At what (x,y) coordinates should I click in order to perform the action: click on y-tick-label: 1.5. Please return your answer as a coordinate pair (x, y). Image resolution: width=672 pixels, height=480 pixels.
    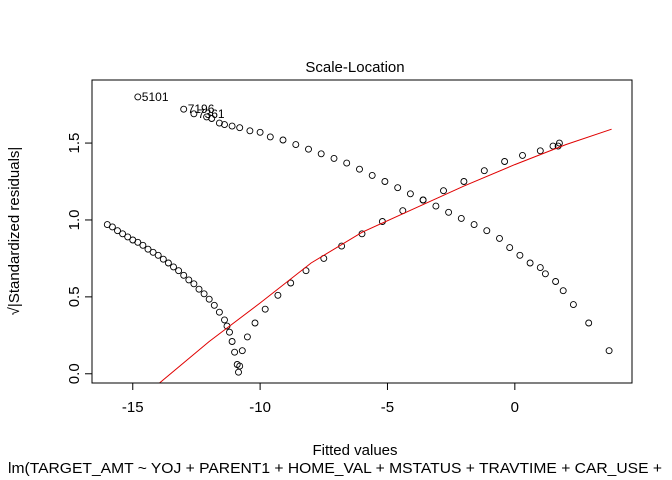
    Looking at the image, I should click on (74, 143).